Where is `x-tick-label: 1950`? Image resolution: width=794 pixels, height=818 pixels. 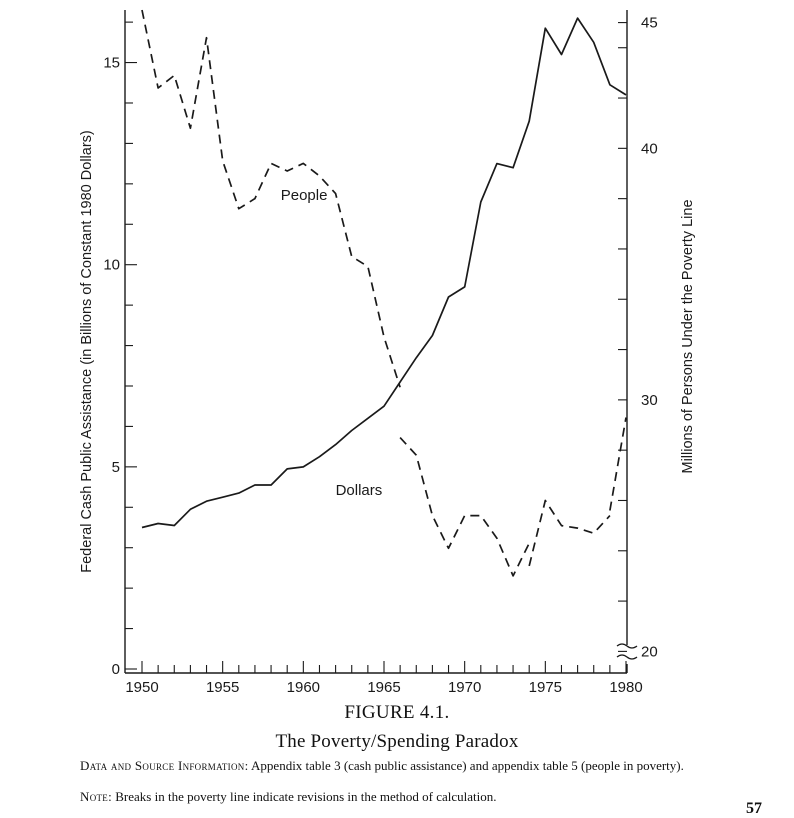
x-tick-label: 1950 is located at coordinates (141, 687).